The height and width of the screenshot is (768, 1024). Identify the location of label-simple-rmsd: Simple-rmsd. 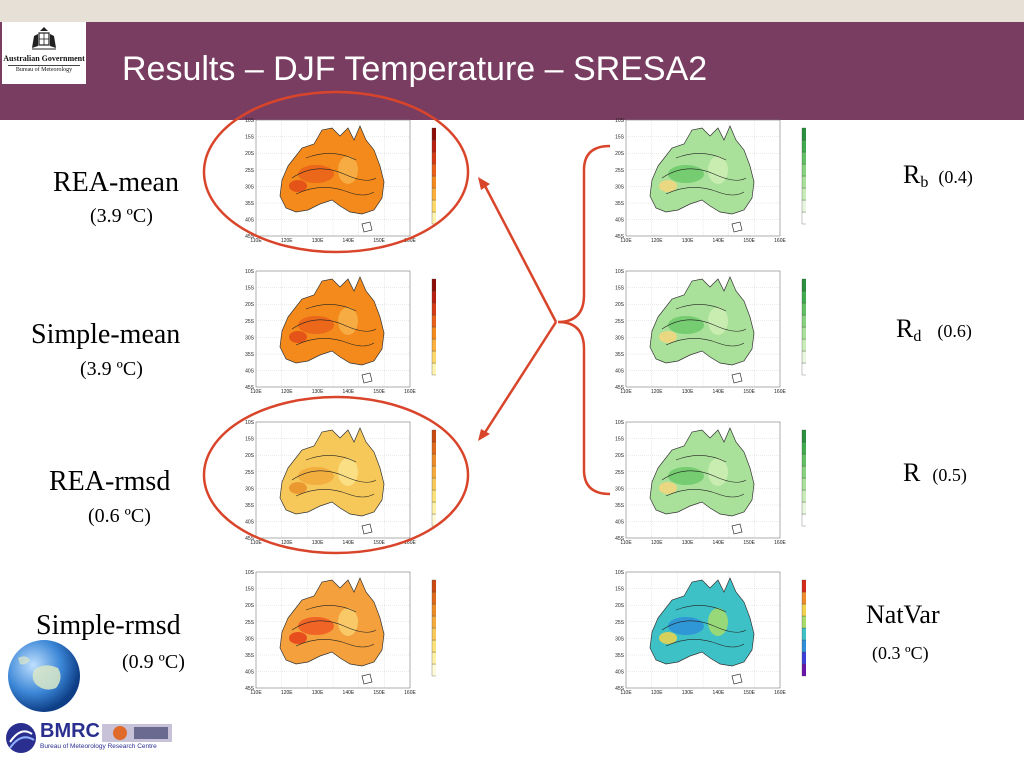
(108, 625).